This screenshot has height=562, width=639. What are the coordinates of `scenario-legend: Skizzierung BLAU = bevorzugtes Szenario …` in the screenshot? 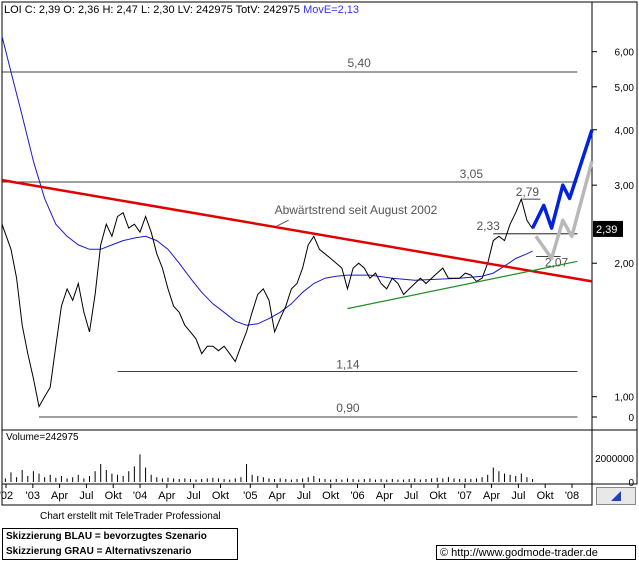 It's located at (120, 544).